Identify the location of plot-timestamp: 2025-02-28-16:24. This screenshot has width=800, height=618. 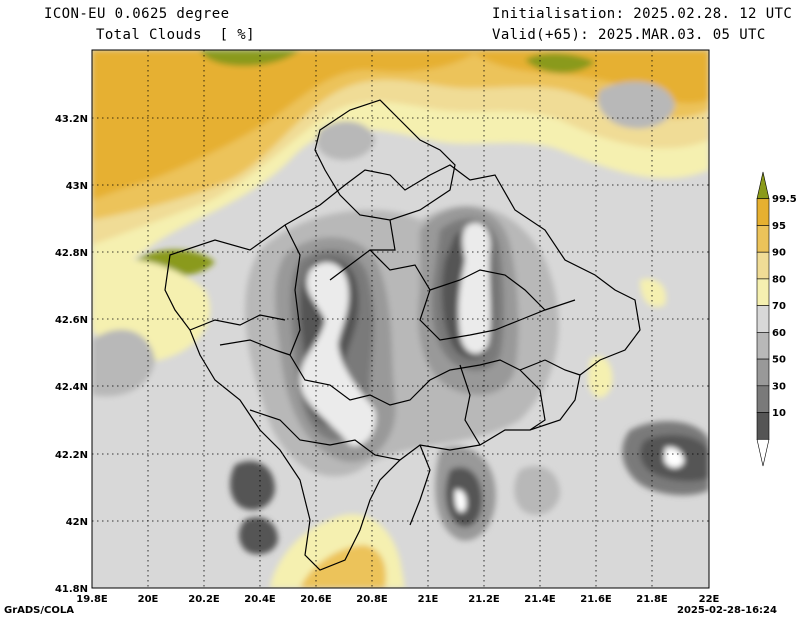
(727, 610).